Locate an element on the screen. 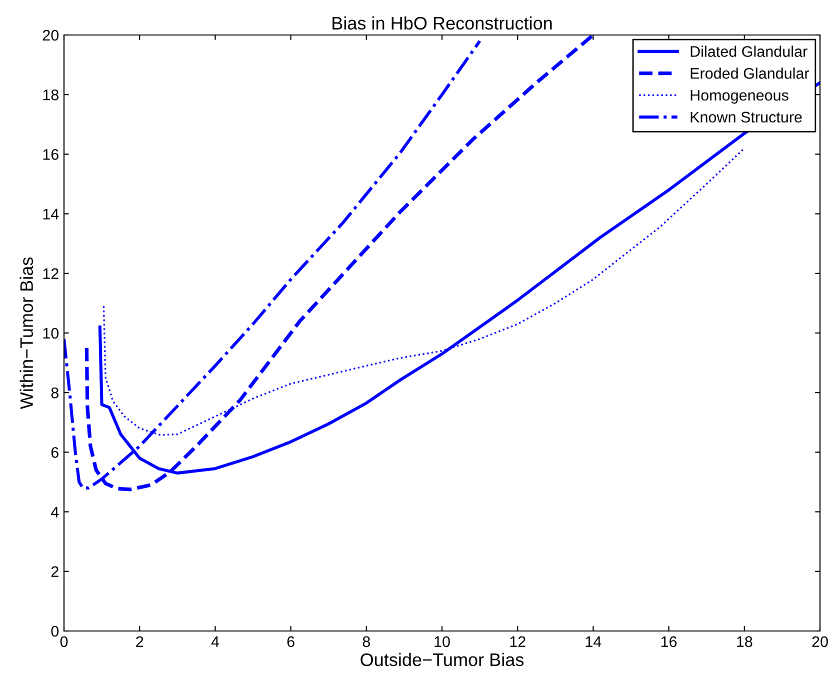  x-tick-label: 16 is located at coordinates (669, 642).